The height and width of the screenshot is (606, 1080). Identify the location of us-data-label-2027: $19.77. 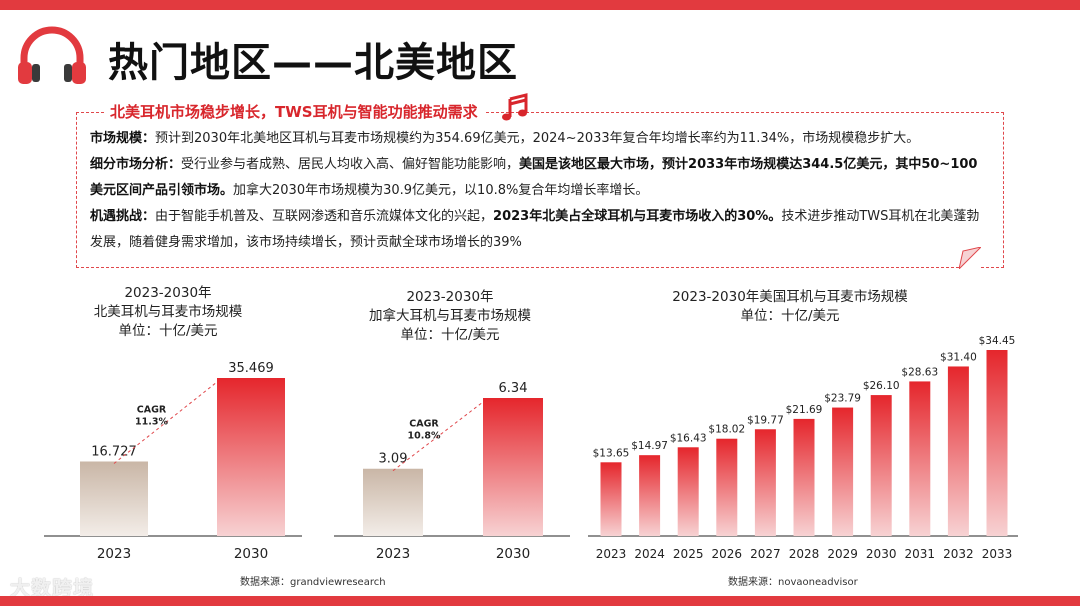
(765, 420).